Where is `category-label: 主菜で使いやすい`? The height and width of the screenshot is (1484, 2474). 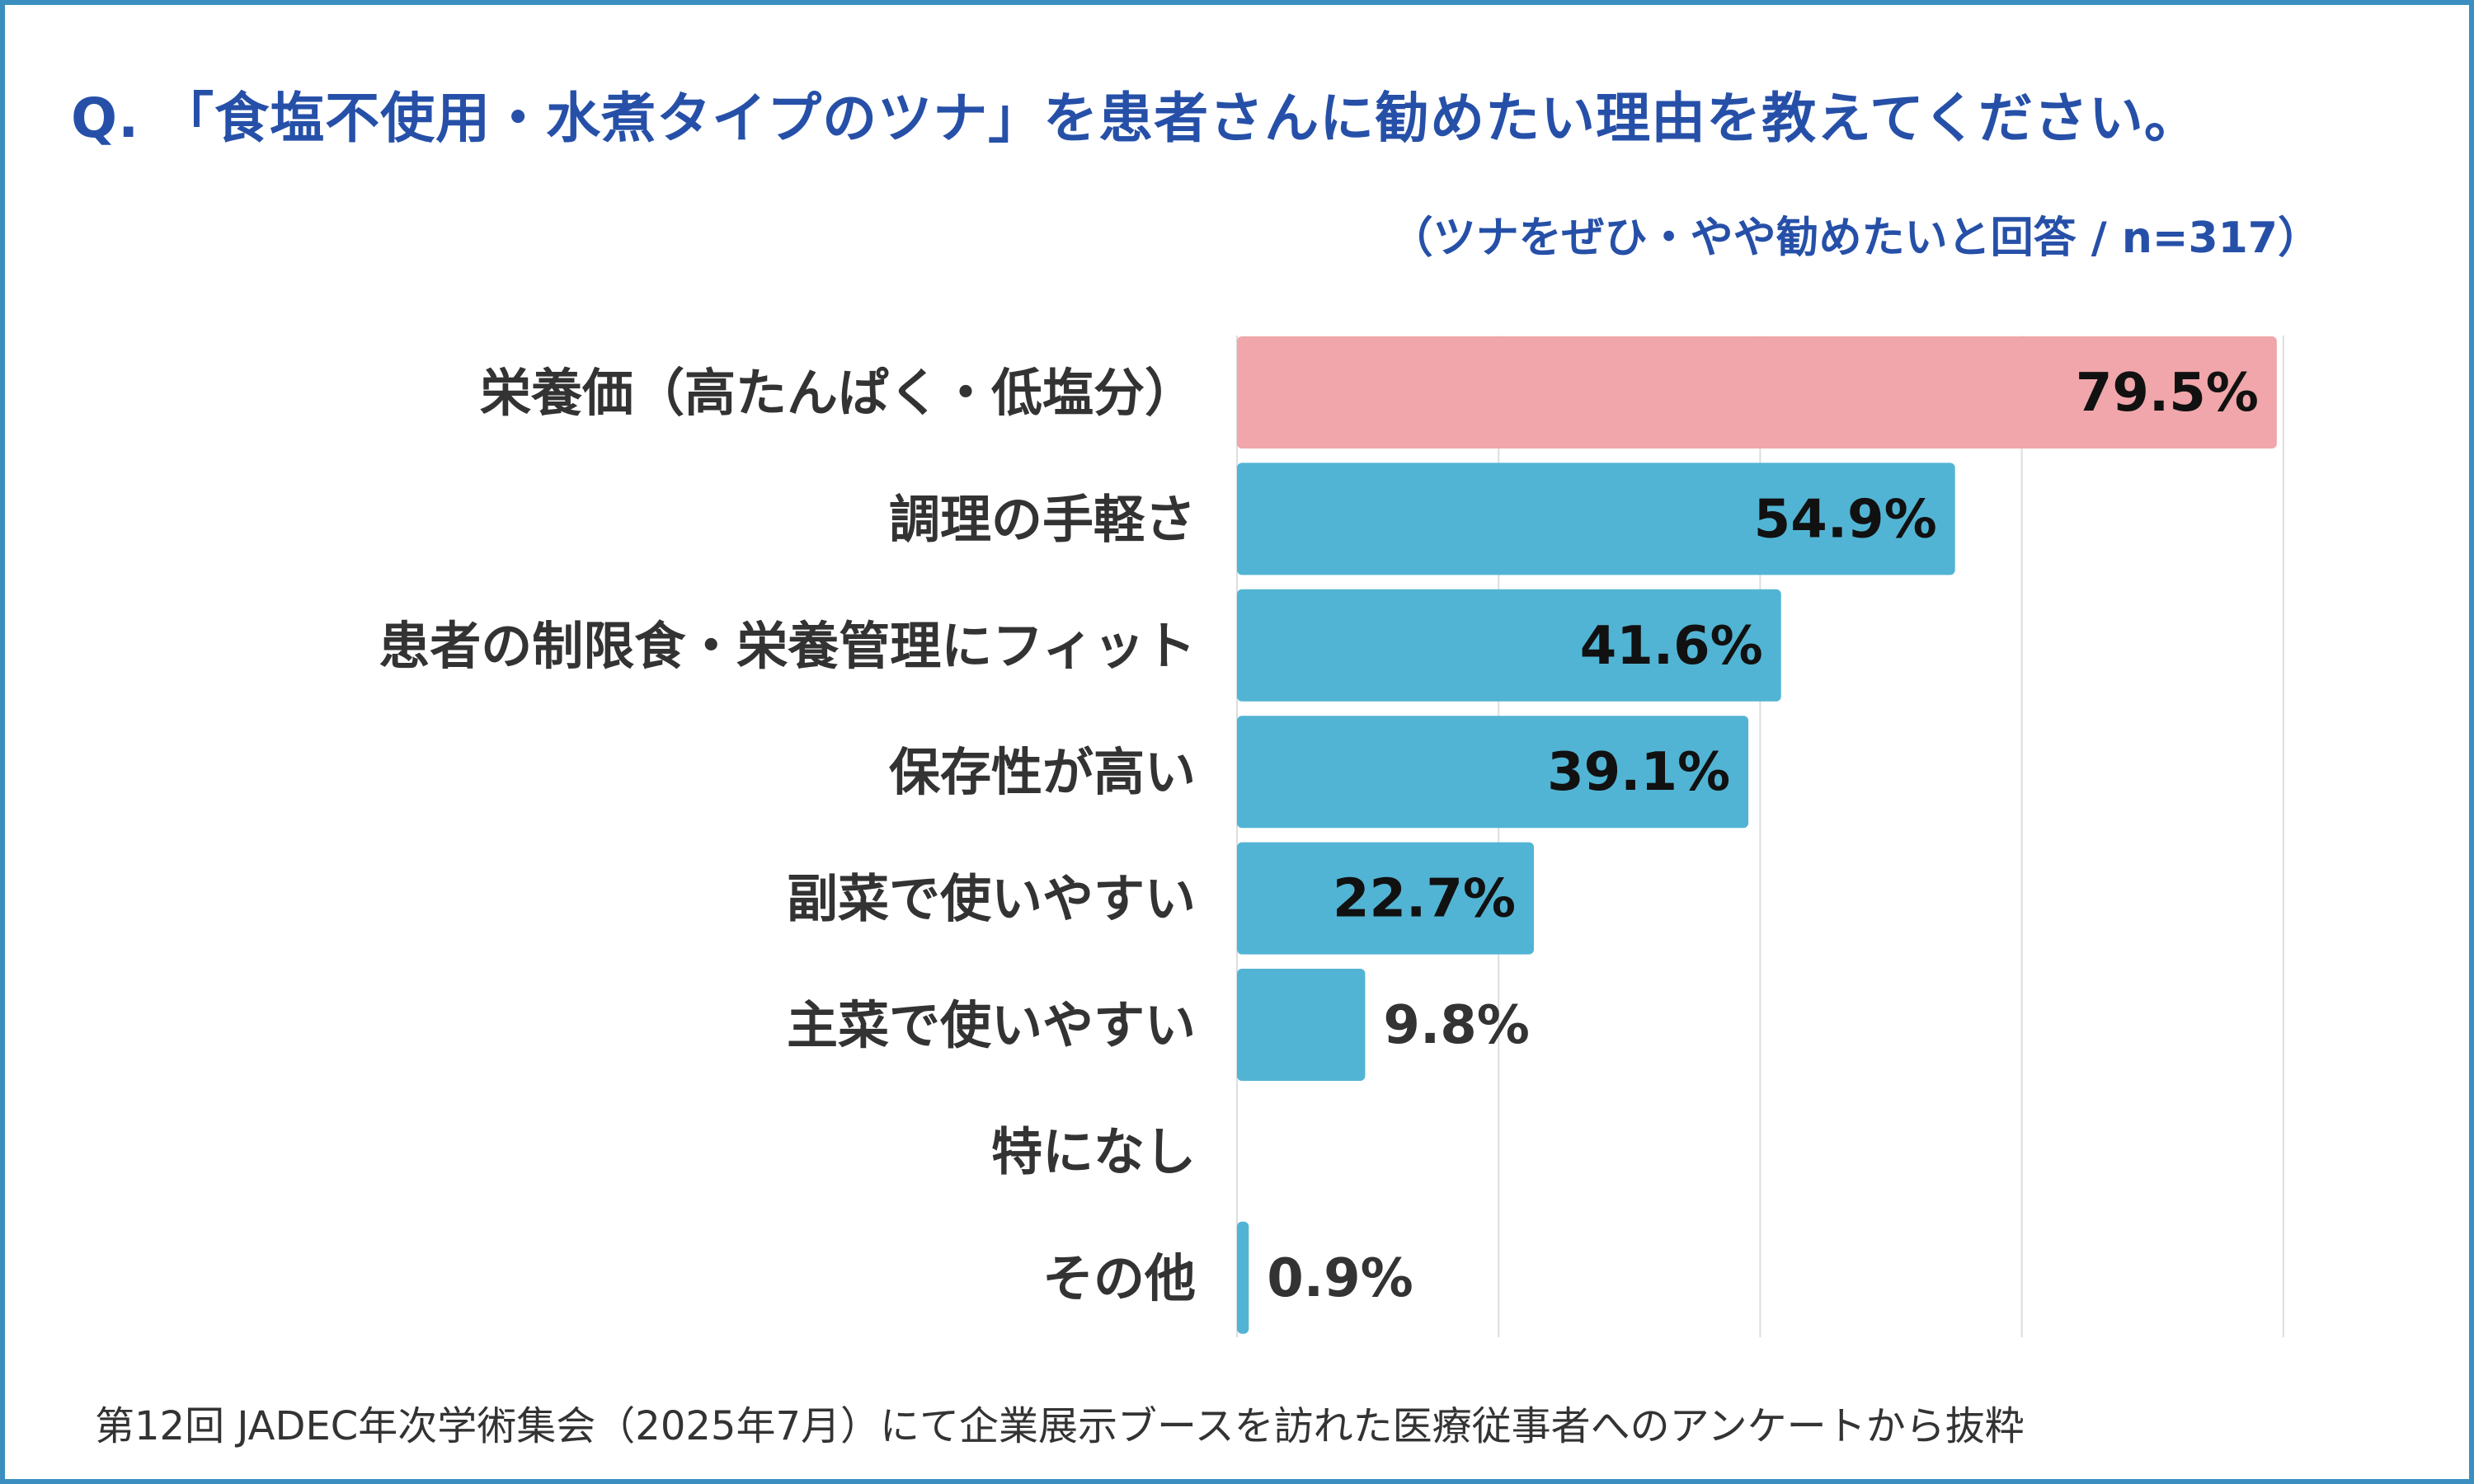
category-label: 主菜で使いやすい is located at coordinates (991, 1025).